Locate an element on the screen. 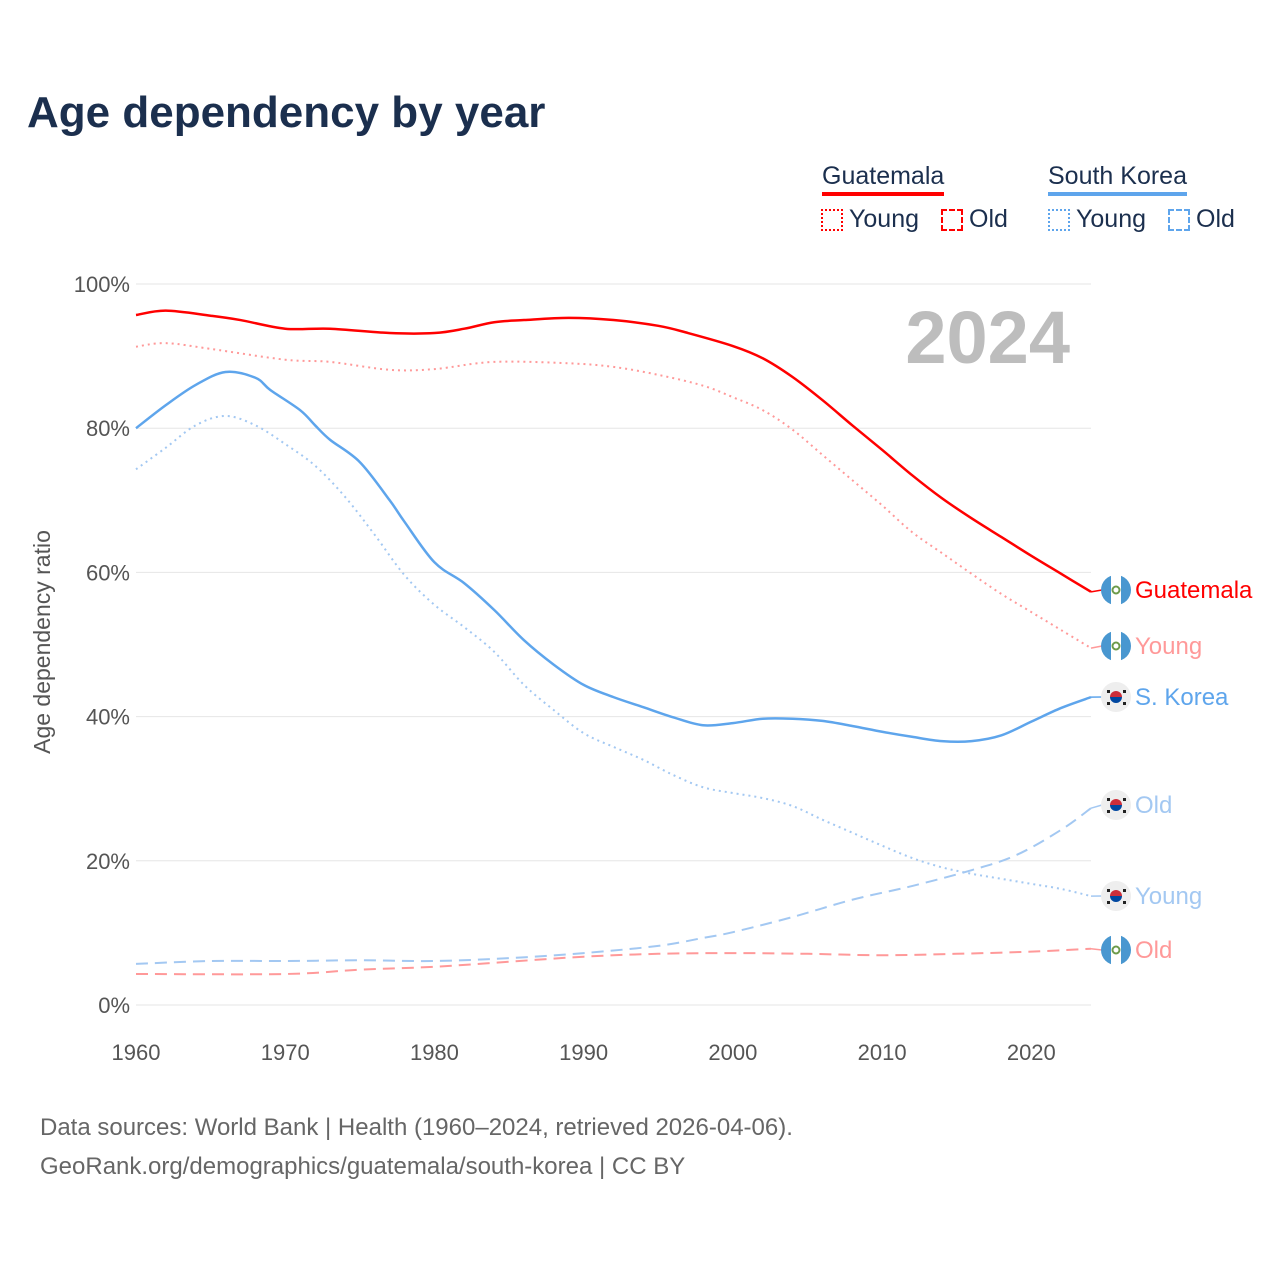  series-end-label: Guatemala is located at coordinates (1194, 590).